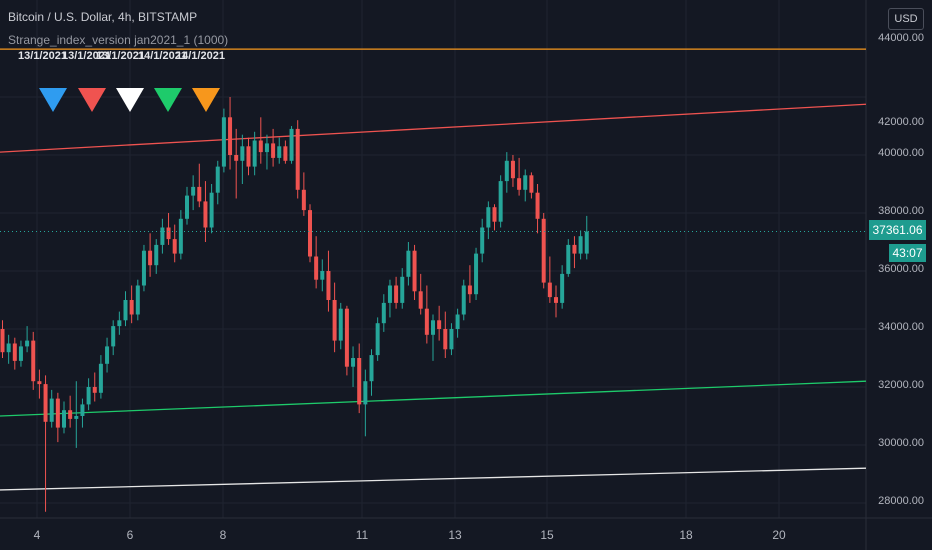  What do you see at coordinates (103, 17) in the screenshot?
I see `symbol-title: Bitcoin / U.S. Dollar, 4h, BITSTAMP` at bounding box center [103, 17].